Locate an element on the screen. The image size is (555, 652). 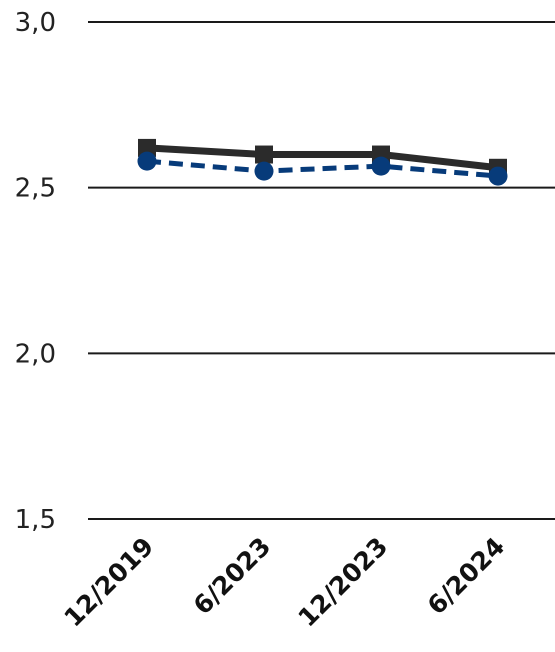
x-tick-label: 12/2019 is located at coordinates (108, 582).